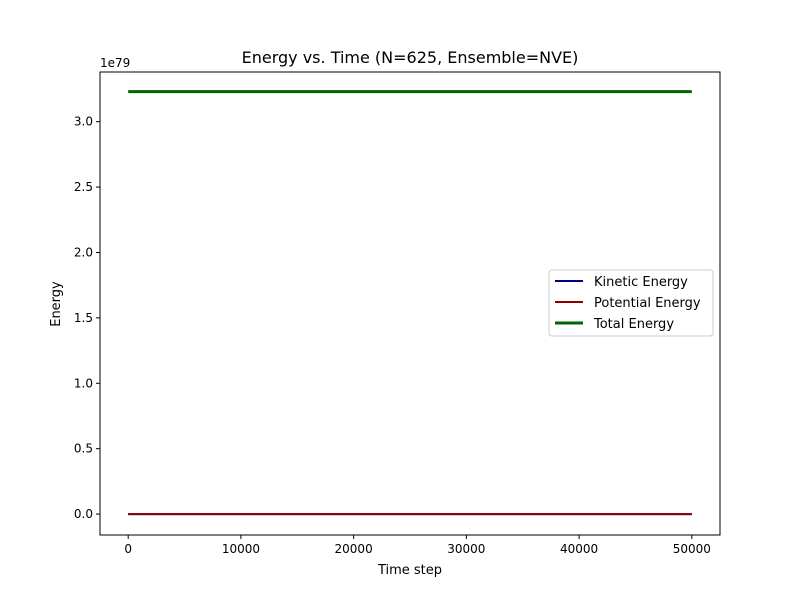 The height and width of the screenshot is (600, 800). What do you see at coordinates (128, 549) in the screenshot?
I see `x-tick-label: 0` at bounding box center [128, 549].